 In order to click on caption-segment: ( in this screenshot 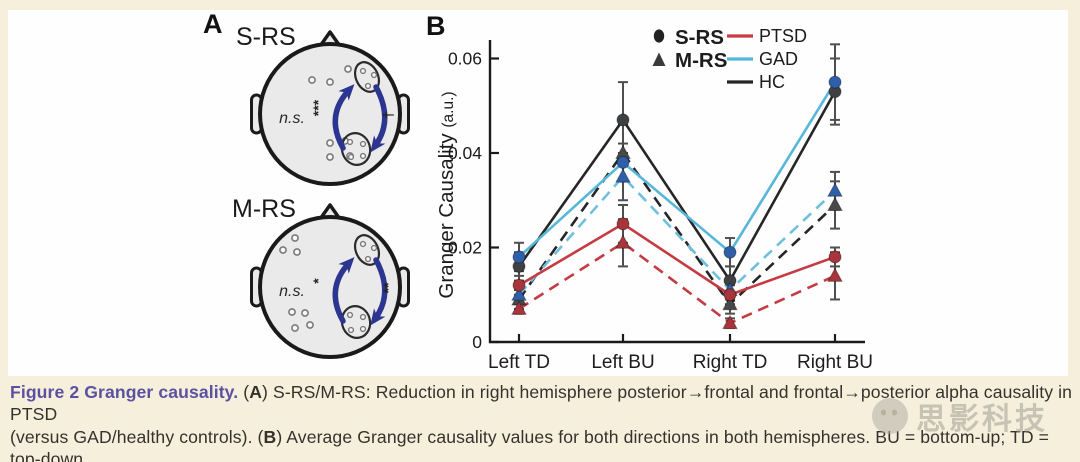, I will do `click(244, 392)`.